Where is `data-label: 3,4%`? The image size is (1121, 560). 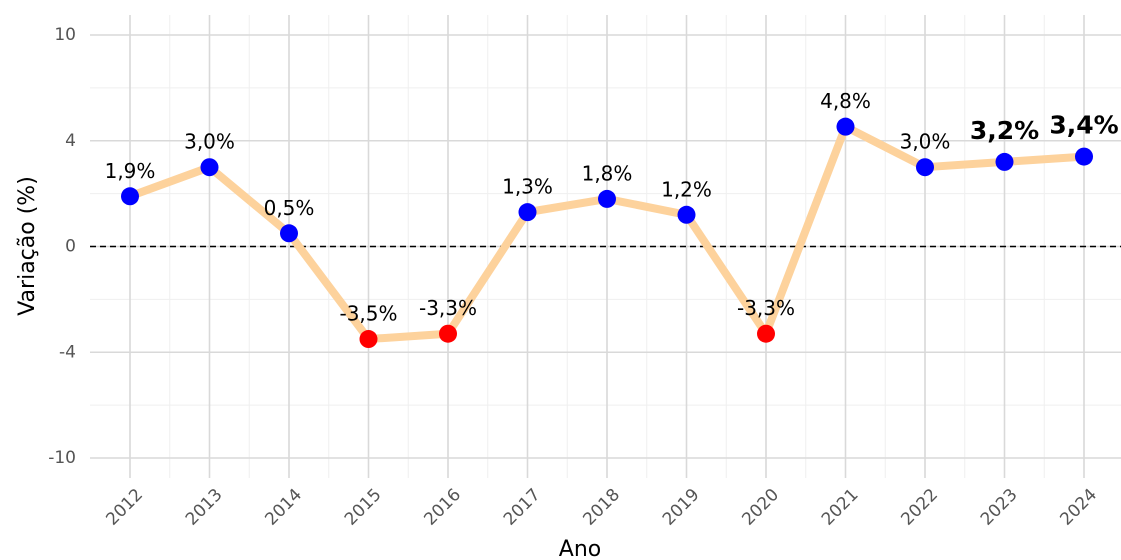 data-label: 3,4% is located at coordinates (1083, 125).